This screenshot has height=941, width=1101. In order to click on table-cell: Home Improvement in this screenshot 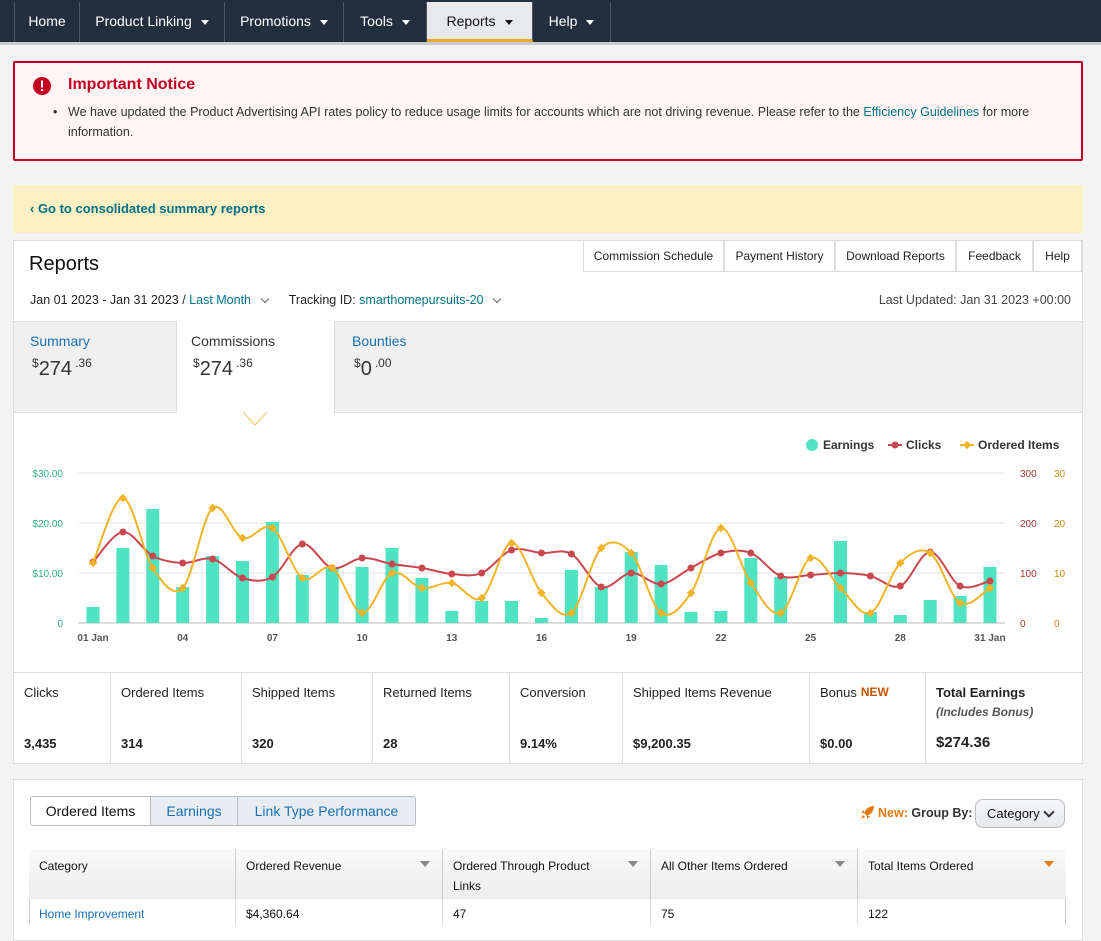, I will do `click(132, 912)`.